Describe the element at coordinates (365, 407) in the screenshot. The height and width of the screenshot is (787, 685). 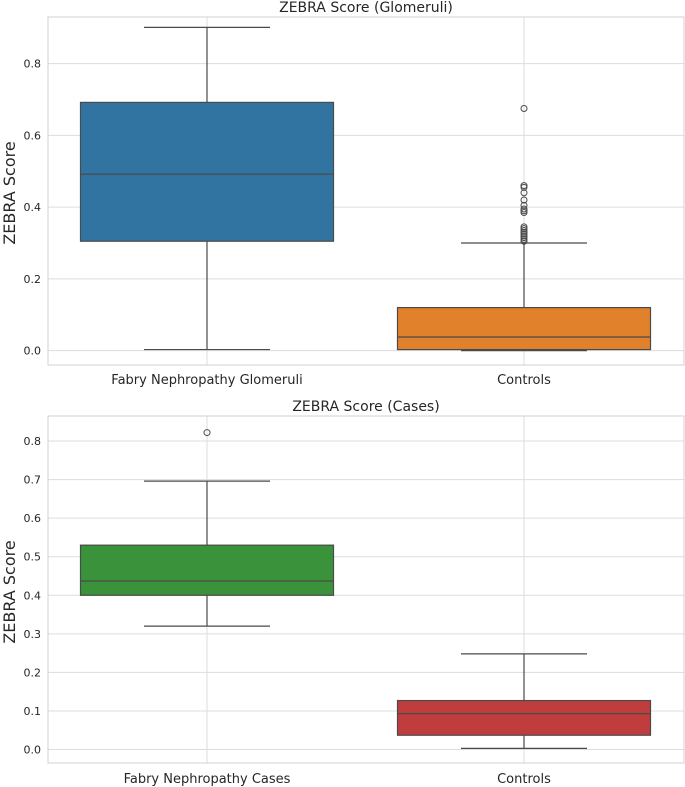
I see `panel-title: ZEBRA Score (Cases)` at that location.